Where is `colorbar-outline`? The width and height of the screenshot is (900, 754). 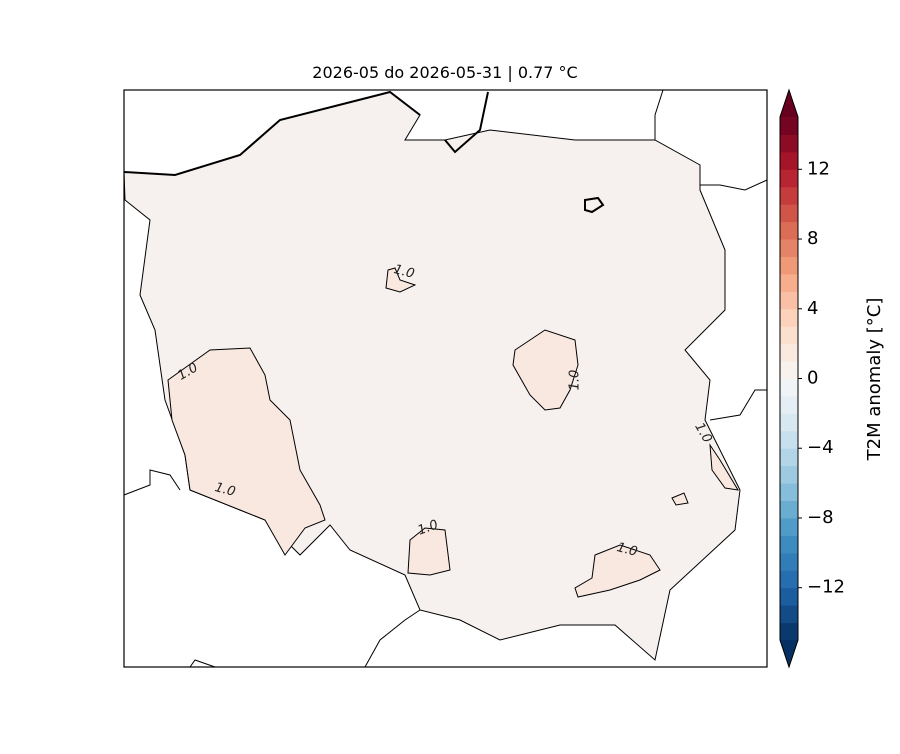
colorbar-outline is located at coordinates (789, 378).